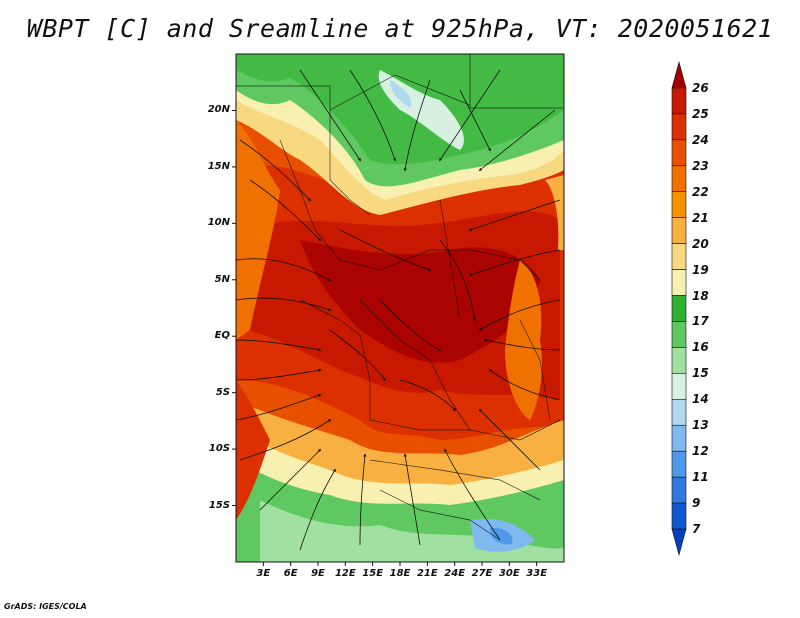 This screenshot has height=618, width=800. I want to click on lon-tick-label: 27E, so click(482, 573).